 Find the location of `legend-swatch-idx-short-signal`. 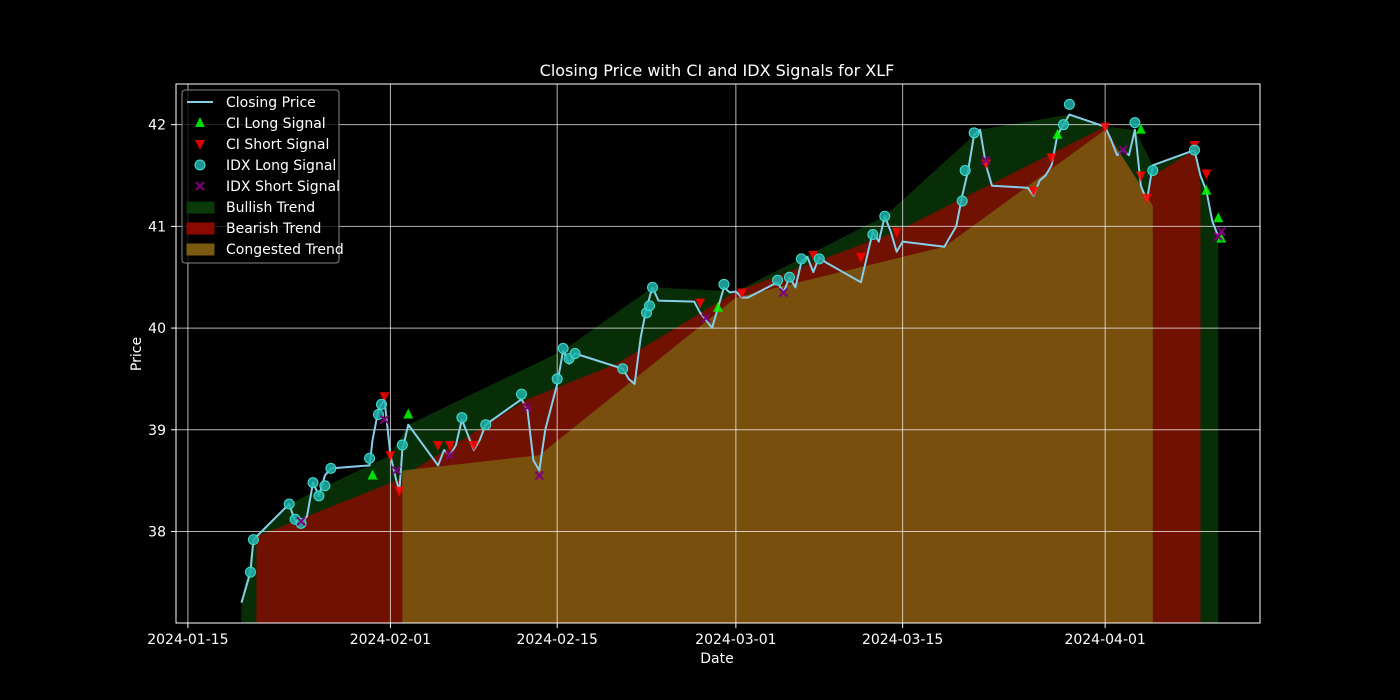

legend-swatch-idx-short-signal is located at coordinates (200, 186).